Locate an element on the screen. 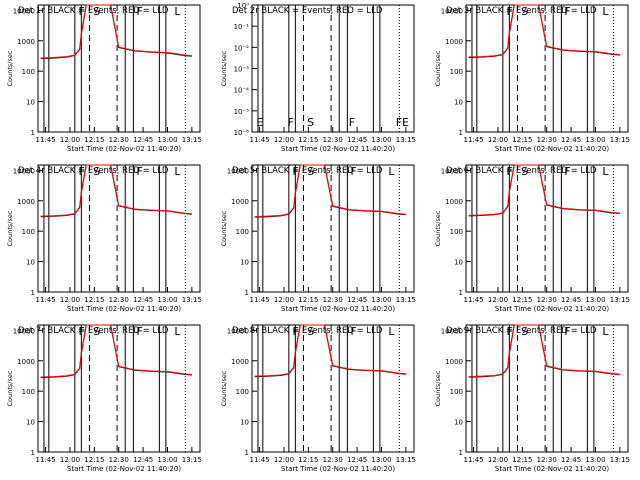 The width and height of the screenshot is (640, 480). y-tick-label-5: 10⁻¹ is located at coordinates (242, 27).